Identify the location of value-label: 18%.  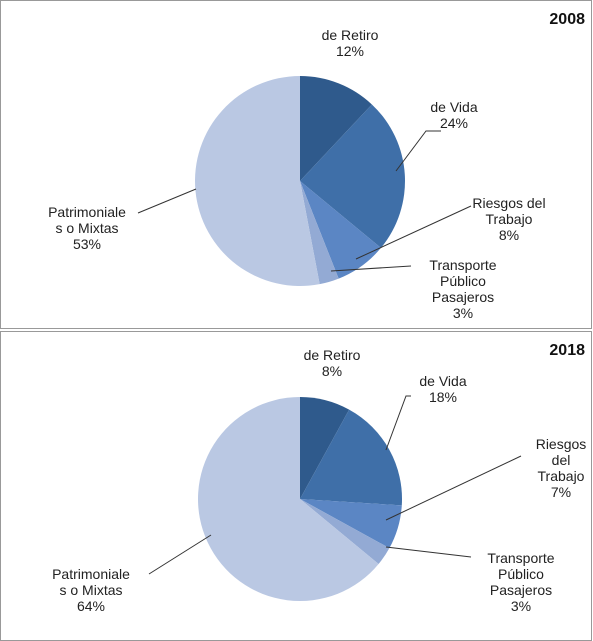
(443, 397).